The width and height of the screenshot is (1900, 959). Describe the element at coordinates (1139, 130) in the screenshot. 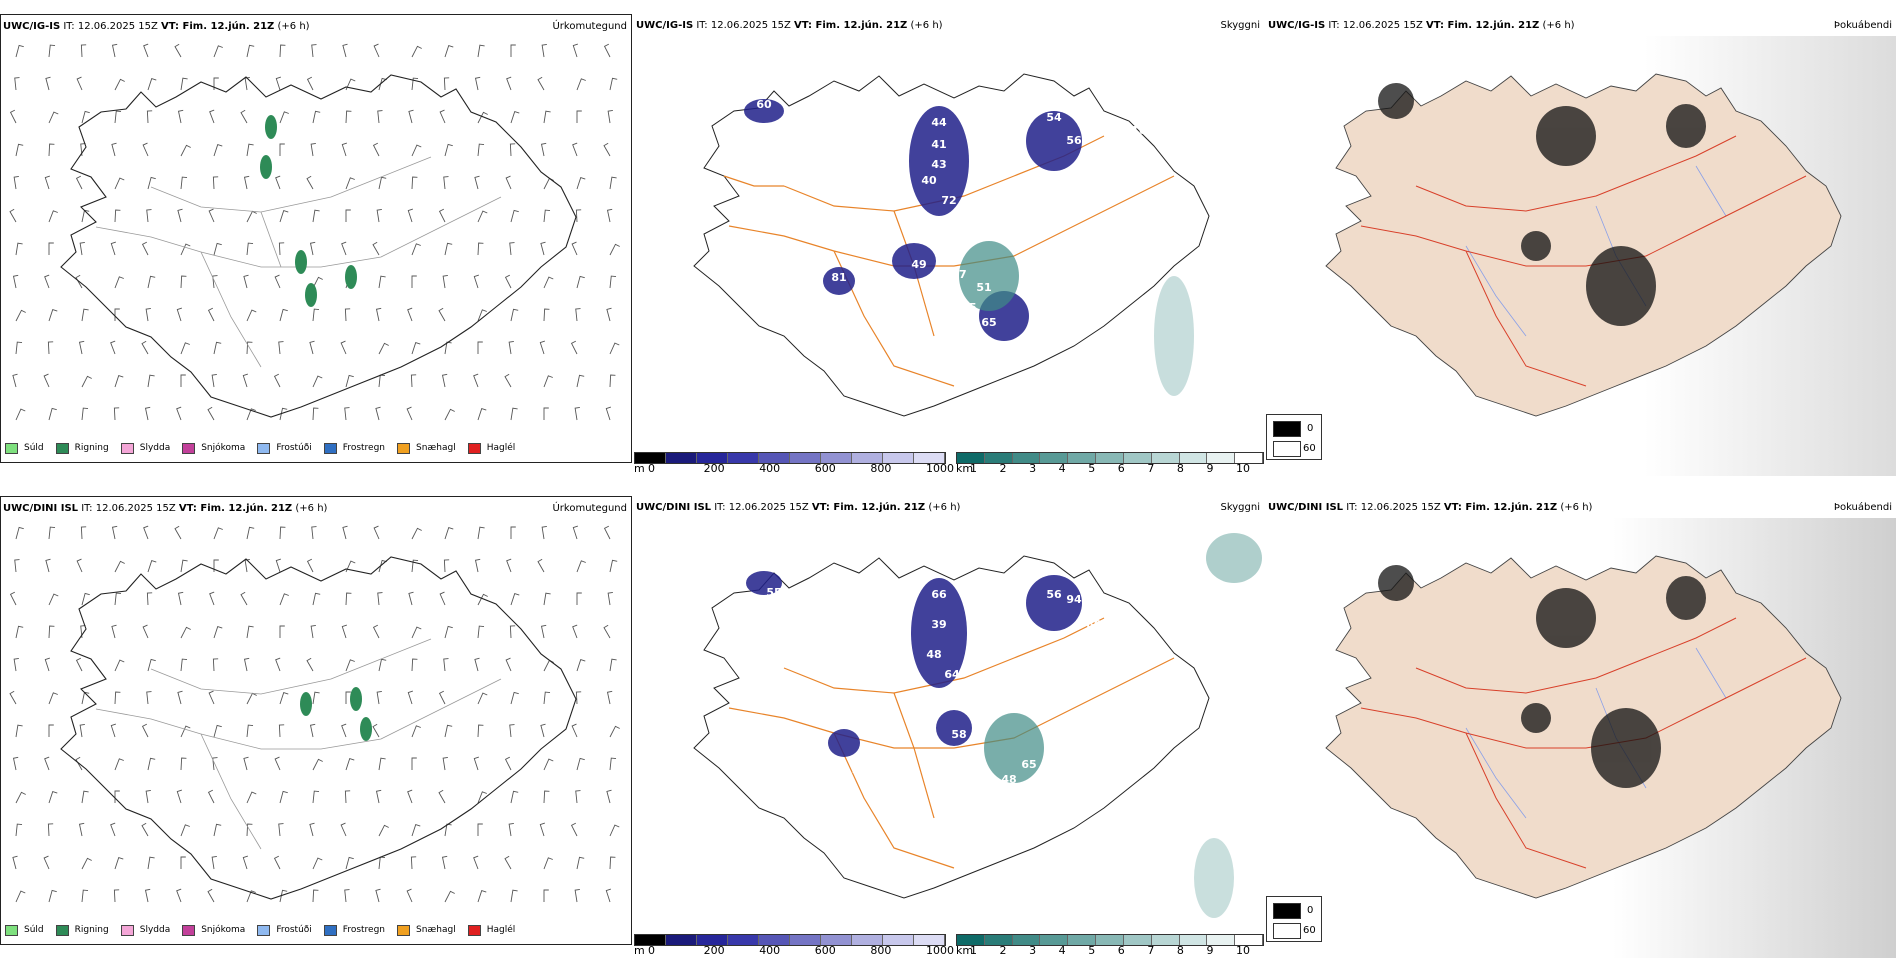

I see `ceiling-value-label: 10` at that location.